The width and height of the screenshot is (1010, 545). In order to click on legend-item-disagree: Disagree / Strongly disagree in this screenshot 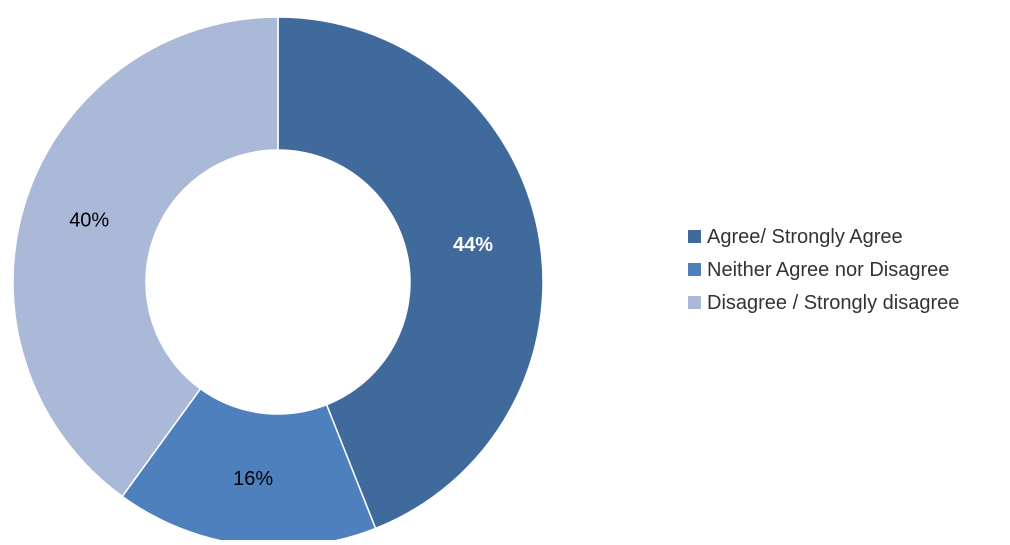, I will do `click(849, 302)`.